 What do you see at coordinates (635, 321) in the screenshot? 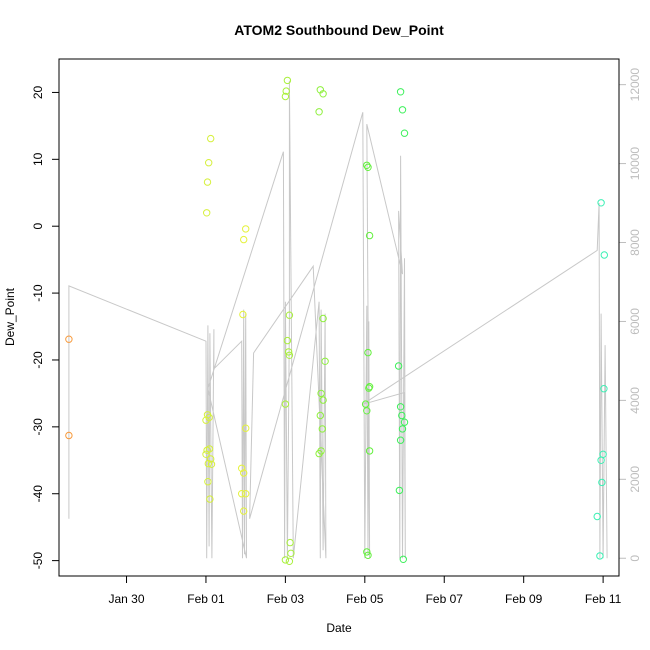
I see `y2-tick-label: 6000` at bounding box center [635, 321].